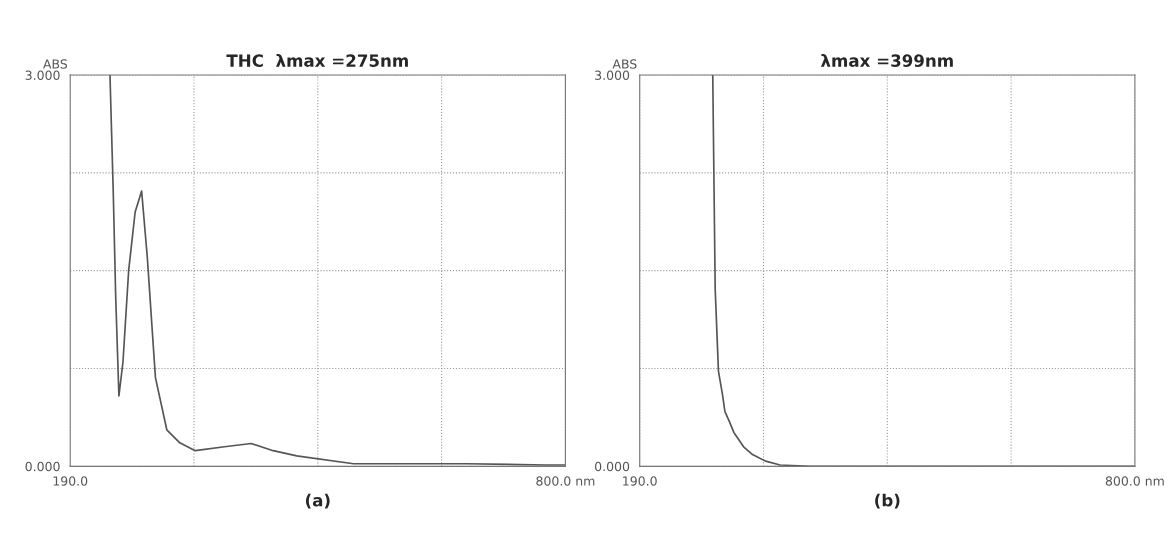  Describe the element at coordinates (886, 60) in the screenshot. I see `chart-title: λmax =399nm` at that location.